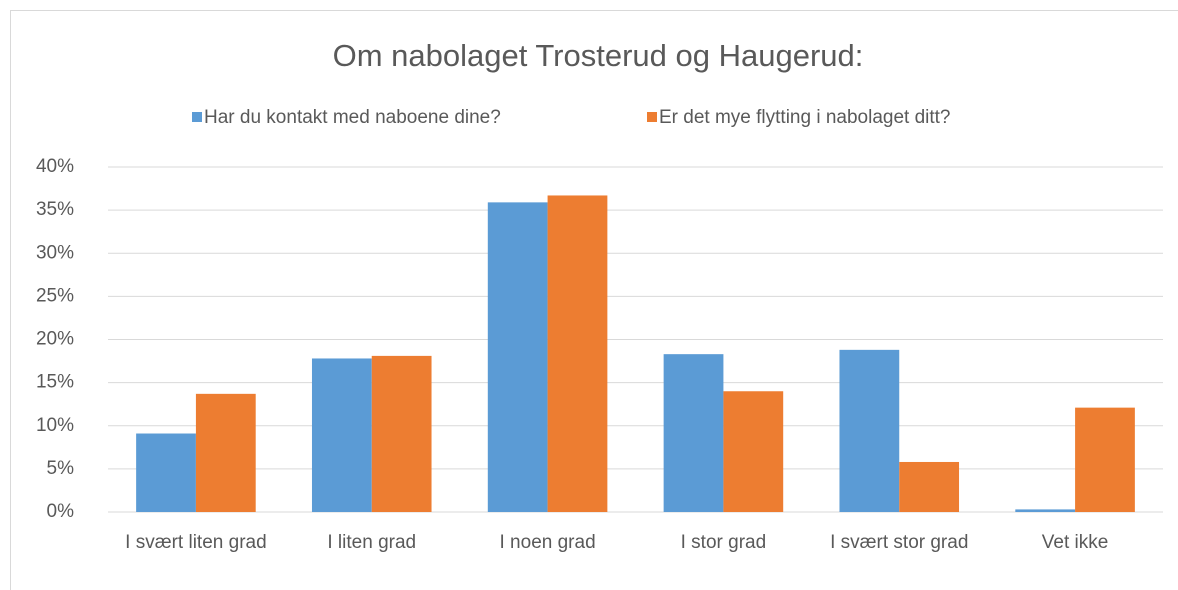 The width and height of the screenshot is (1178, 590). Describe the element at coordinates (899, 542) in the screenshot. I see `x-tick-label: I svært stor grad` at that location.